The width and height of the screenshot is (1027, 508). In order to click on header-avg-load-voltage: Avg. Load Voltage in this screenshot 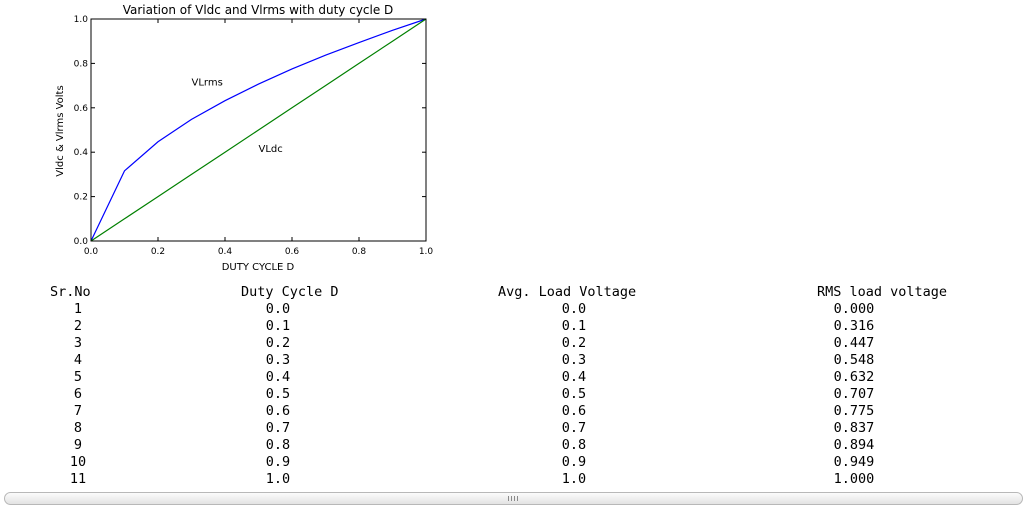, I will do `click(567, 292)`.